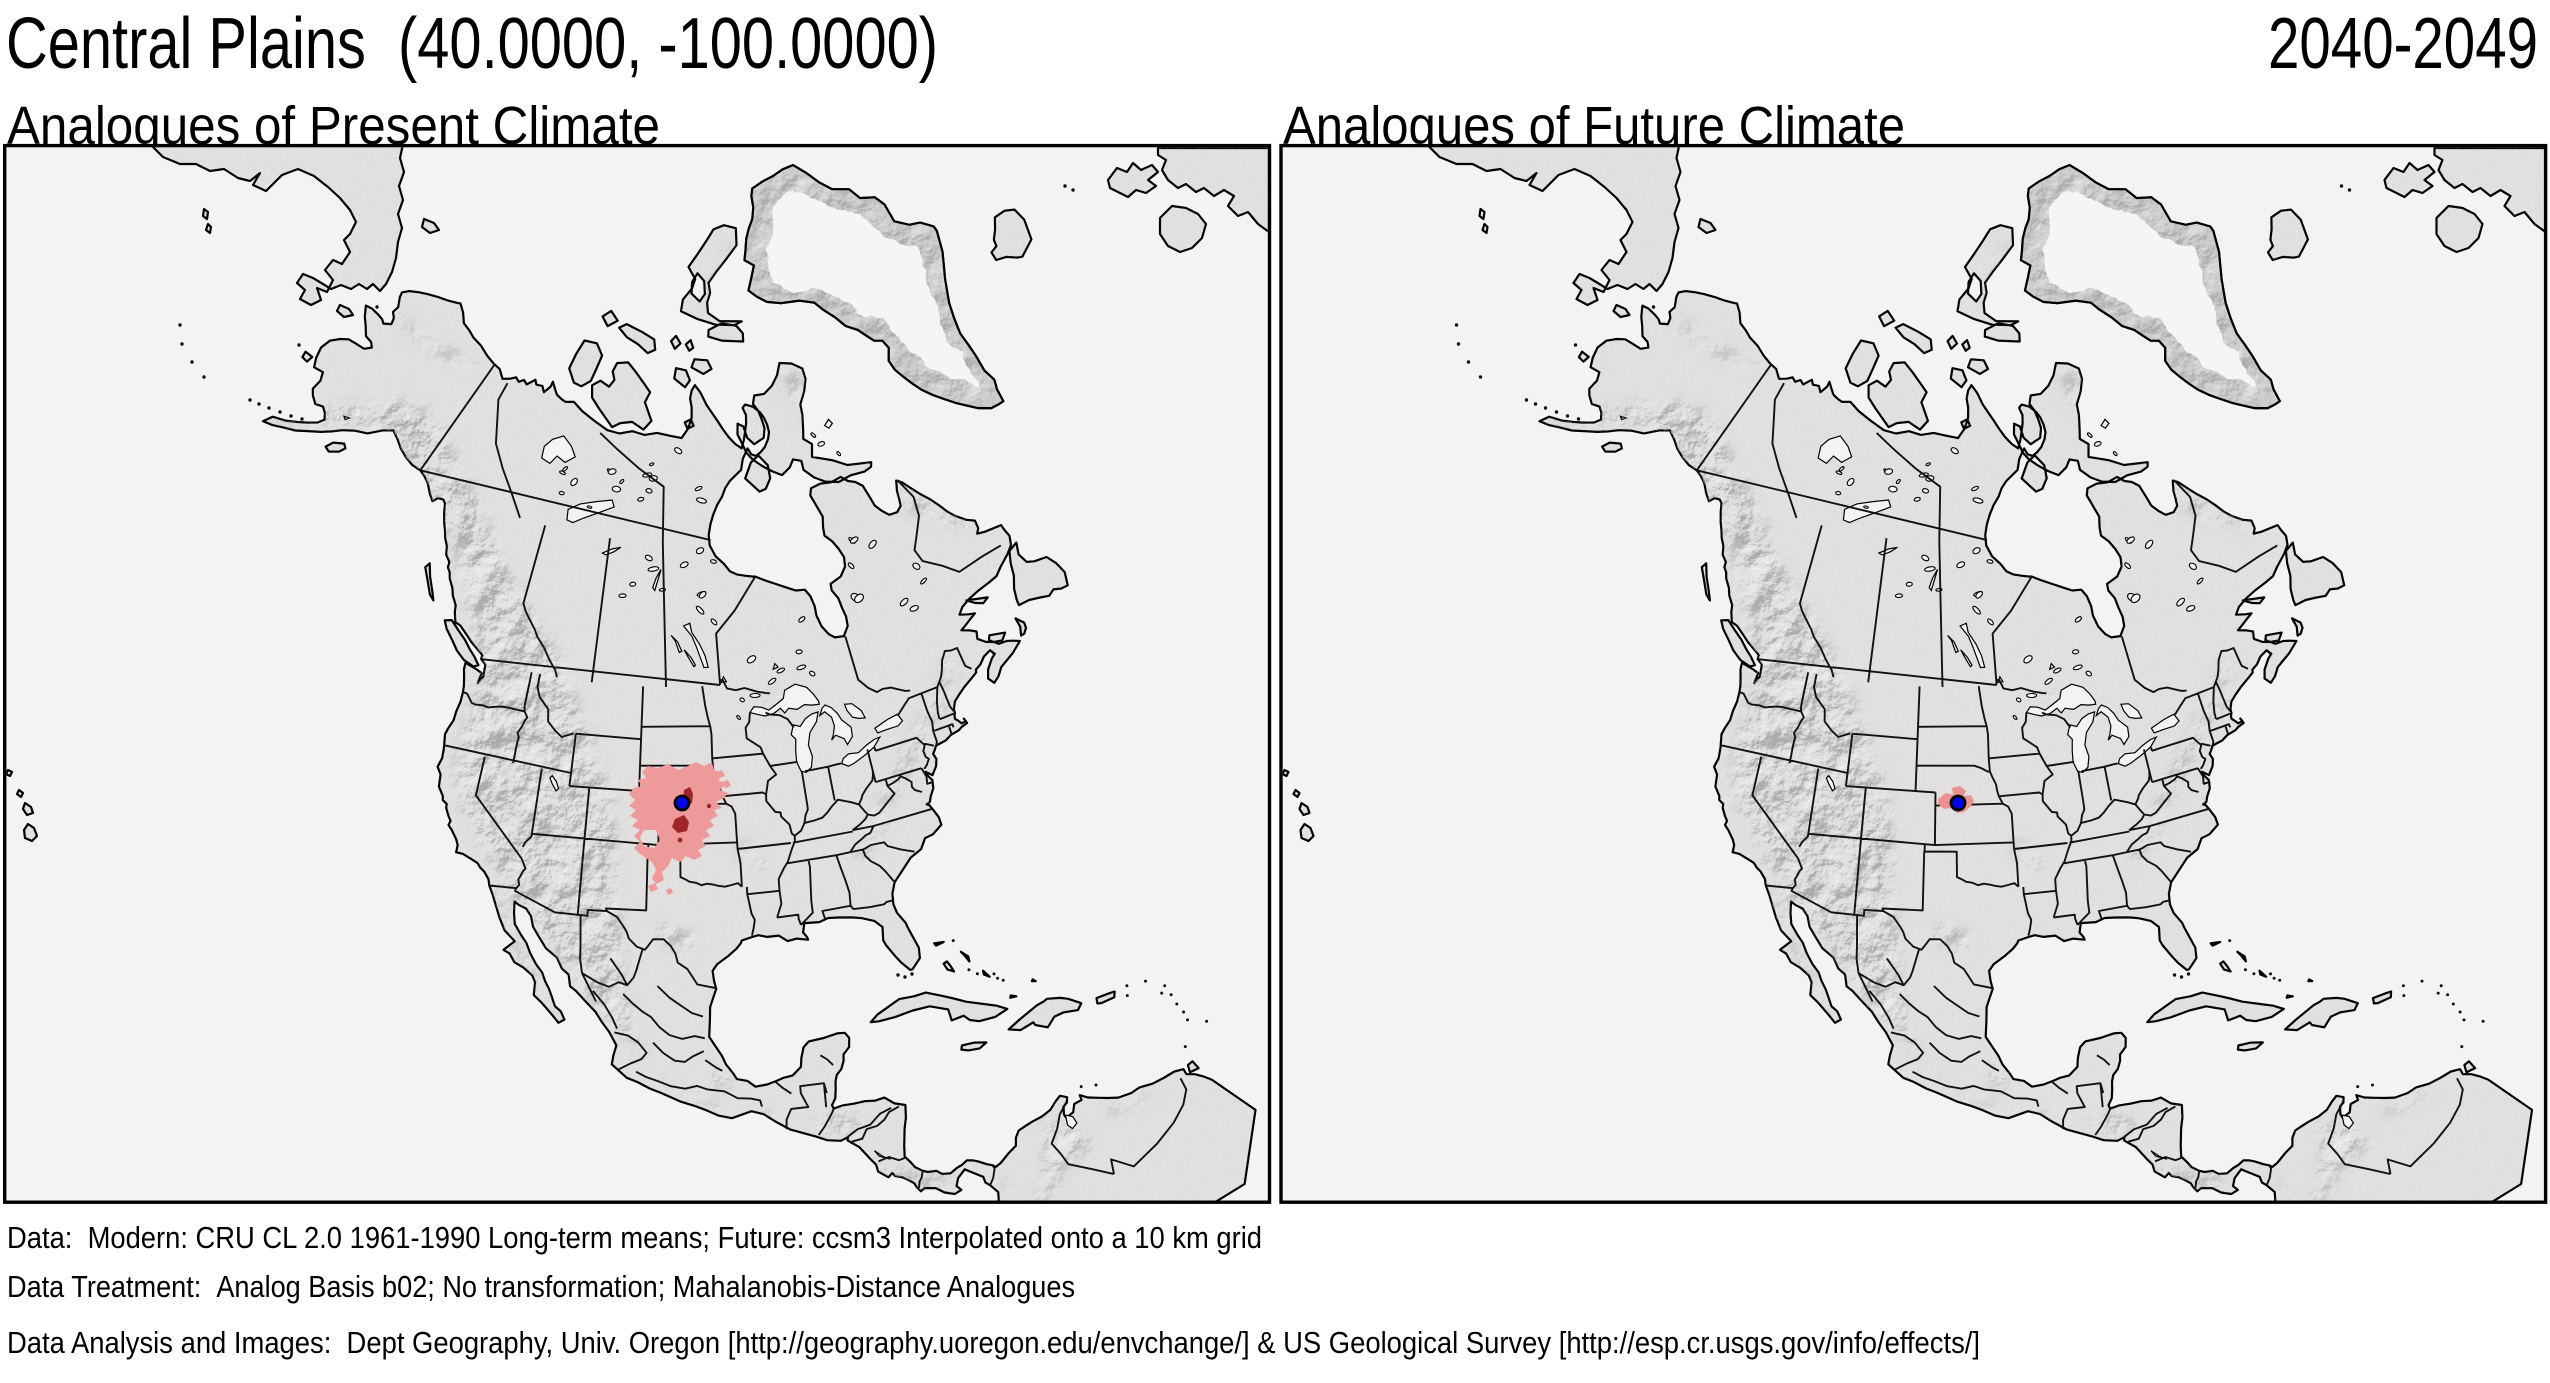  I want to click on svg-text: 2040-2049, so click(2403, 44).